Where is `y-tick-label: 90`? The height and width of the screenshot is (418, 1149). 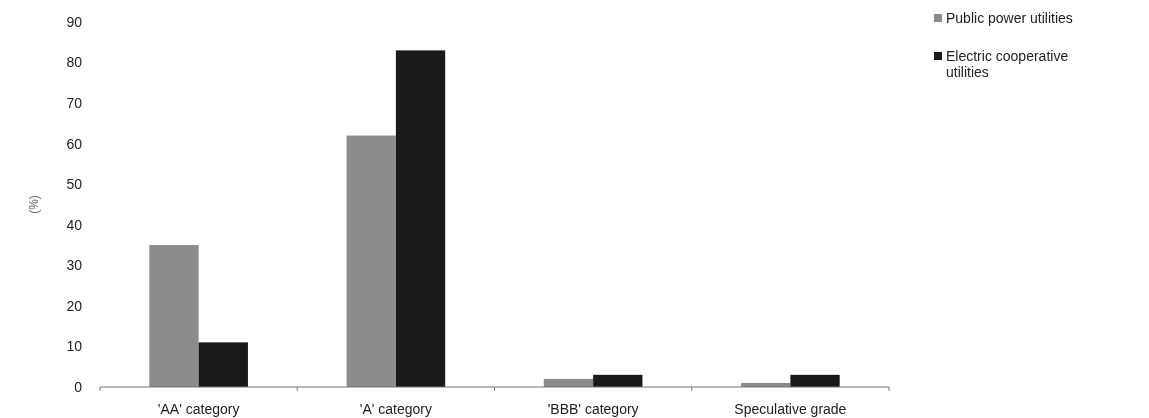
y-tick-label: 90 is located at coordinates (74, 21).